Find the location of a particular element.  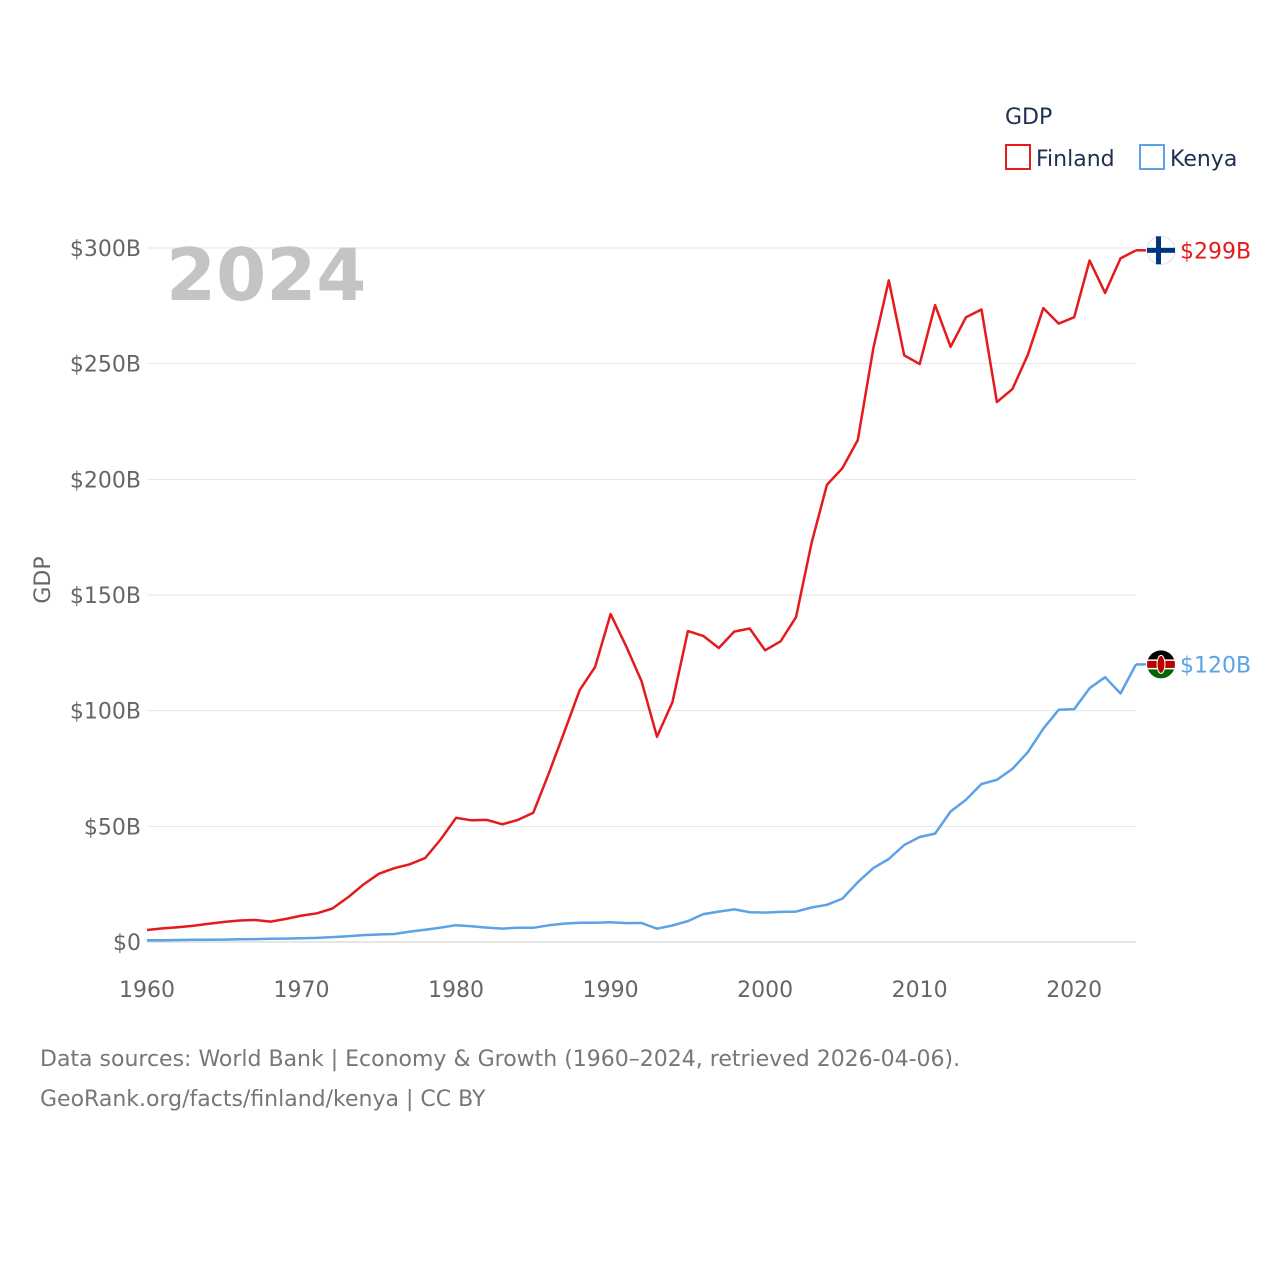

y-axis: $0 $50B $100B $150B $200B $250B $300B is located at coordinates (105, 596).